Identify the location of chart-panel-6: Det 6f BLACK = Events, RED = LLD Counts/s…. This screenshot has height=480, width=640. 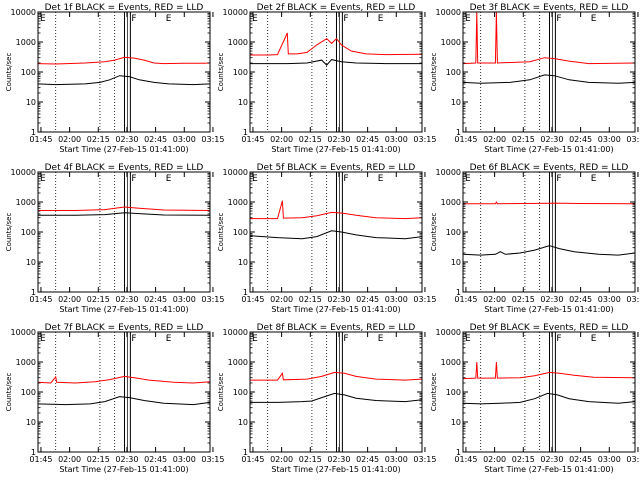
(535, 238).